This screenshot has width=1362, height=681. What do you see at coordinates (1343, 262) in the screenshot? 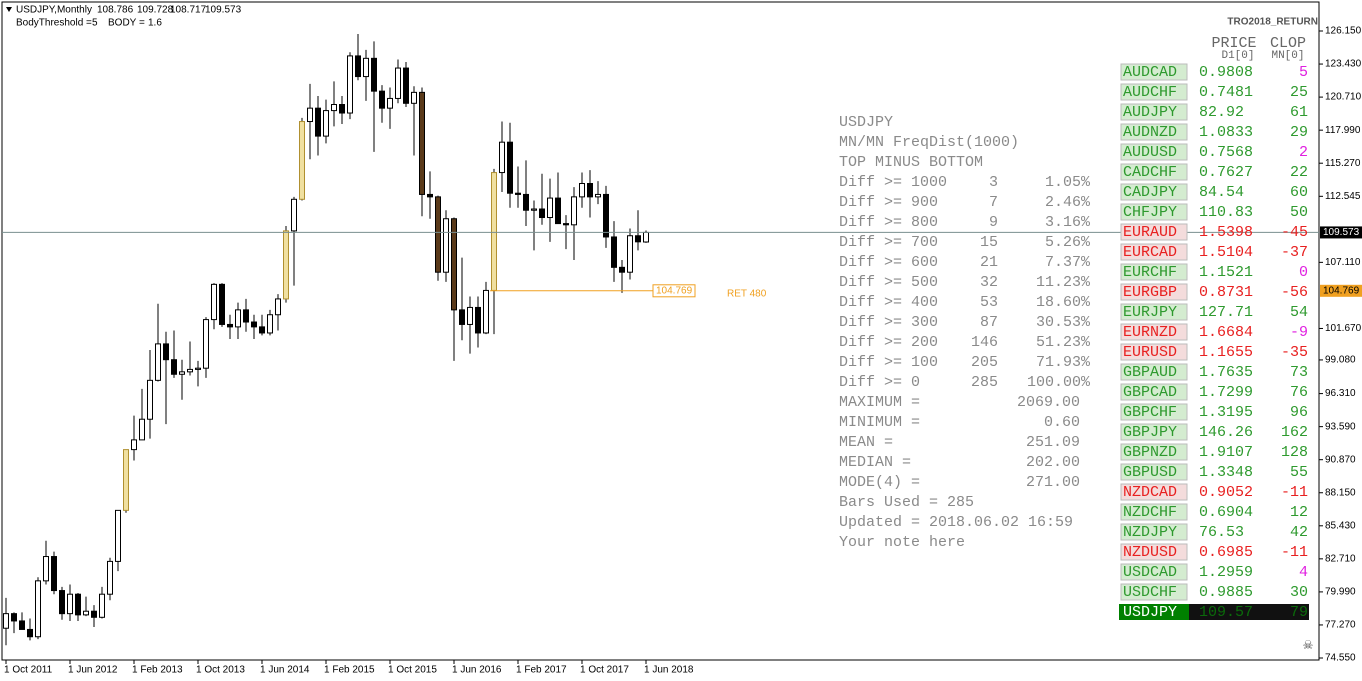
I see `y-tick-label: 107.110` at bounding box center [1343, 262].